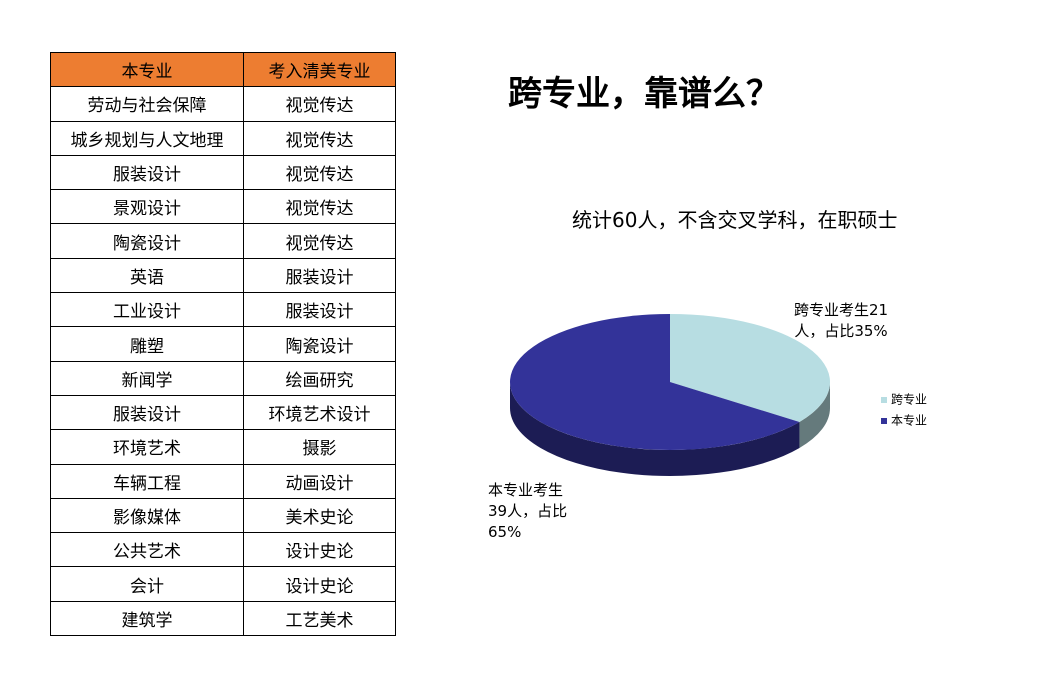  I want to click on table-cell: 公共艺术, so click(147, 550).